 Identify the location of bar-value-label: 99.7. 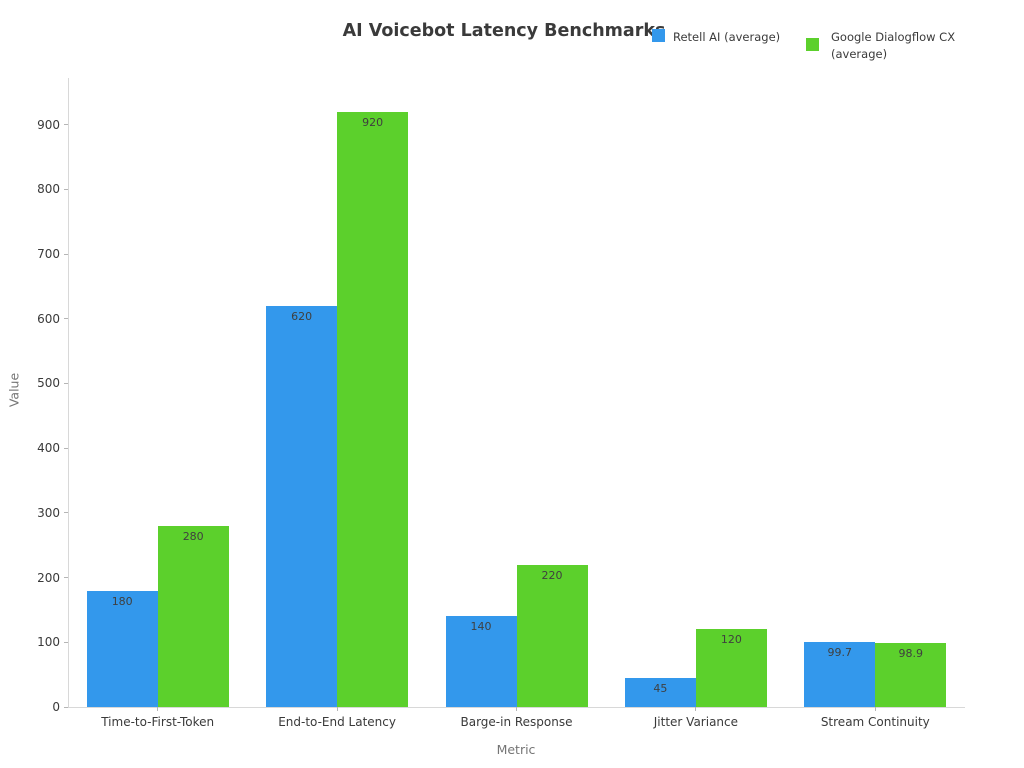
(840, 653).